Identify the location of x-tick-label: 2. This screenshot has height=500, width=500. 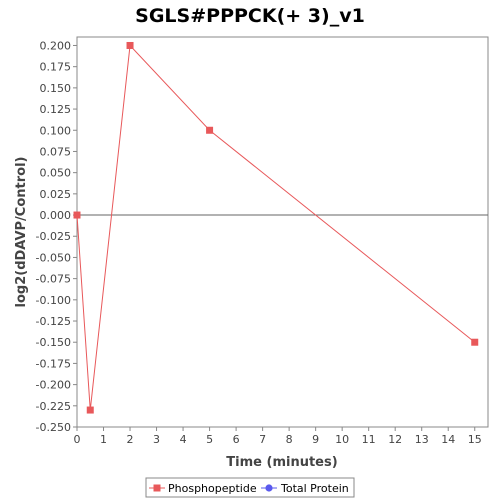
(130, 439).